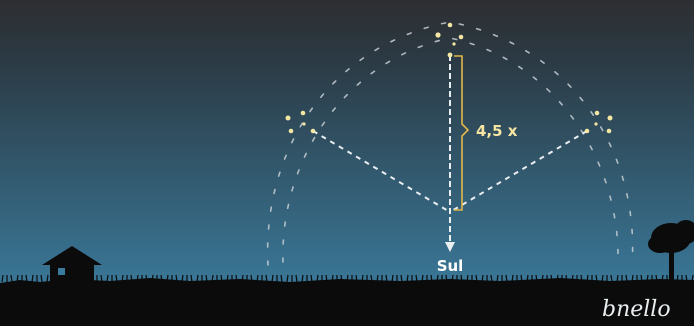 The width and height of the screenshot is (694, 326). I want to click on tree-trunk, so click(671, 266).